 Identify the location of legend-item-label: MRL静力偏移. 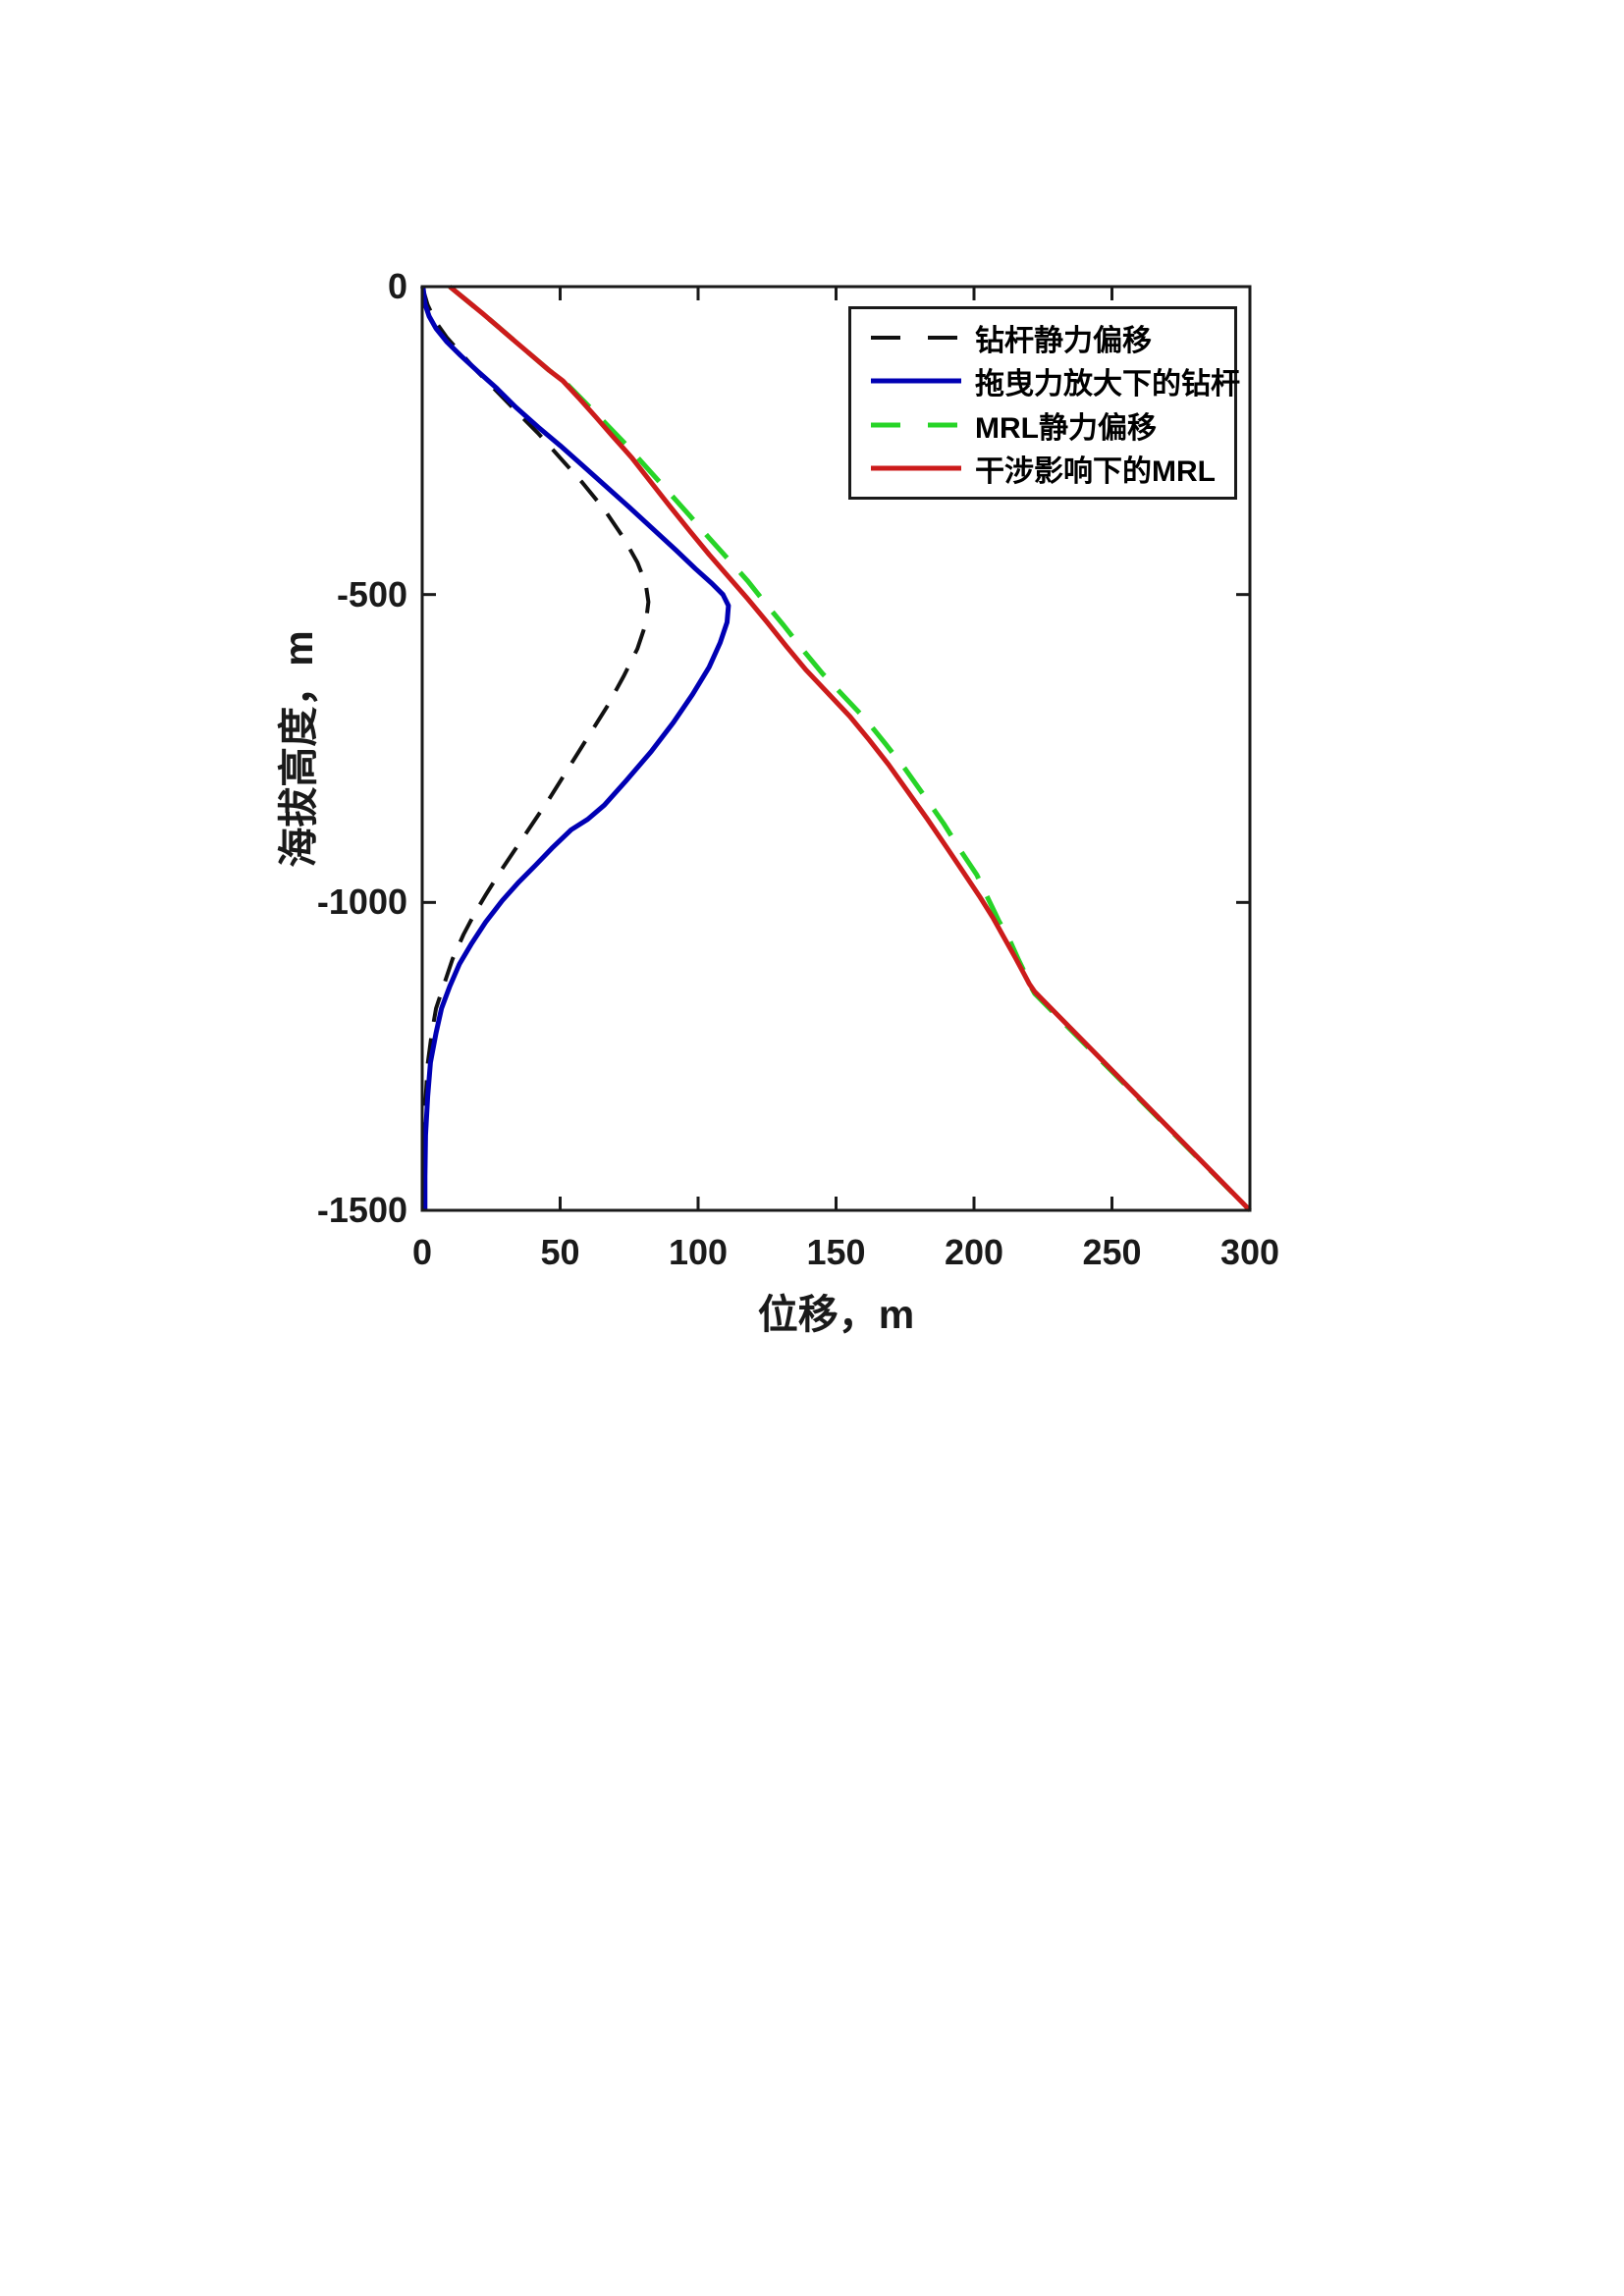
(1066, 428).